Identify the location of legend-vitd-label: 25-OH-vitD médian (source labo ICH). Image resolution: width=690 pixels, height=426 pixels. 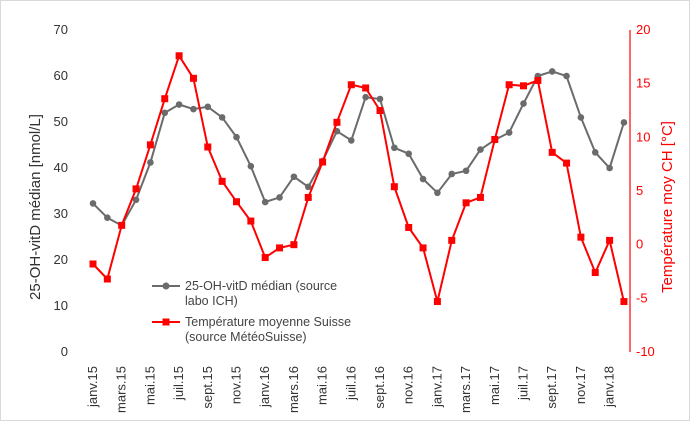
(261, 293).